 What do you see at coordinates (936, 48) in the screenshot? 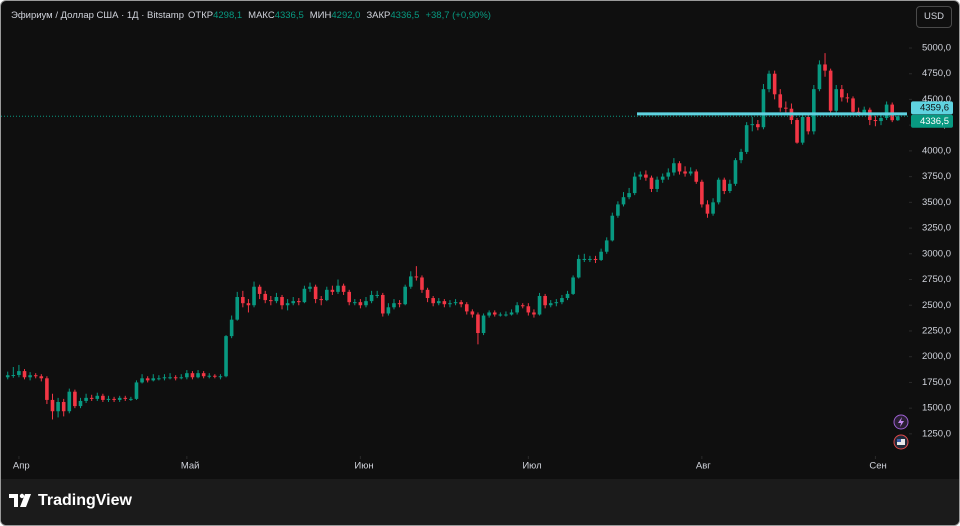
I see `y-tick-label: 5000,0` at bounding box center [936, 48].